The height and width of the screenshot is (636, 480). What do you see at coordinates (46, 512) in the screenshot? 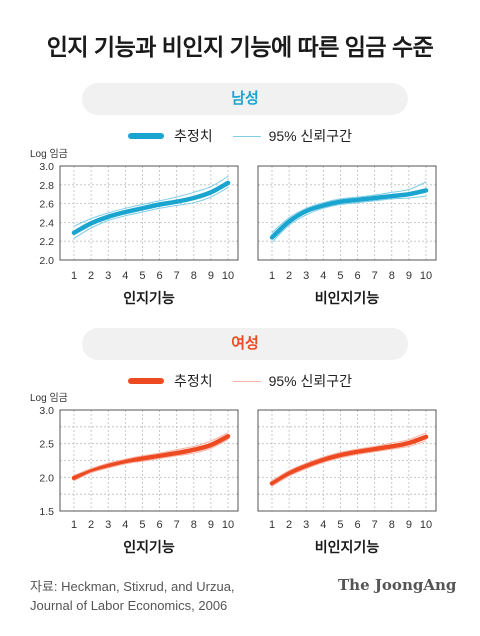
I see `y-tick-label: 1.5` at bounding box center [46, 512].